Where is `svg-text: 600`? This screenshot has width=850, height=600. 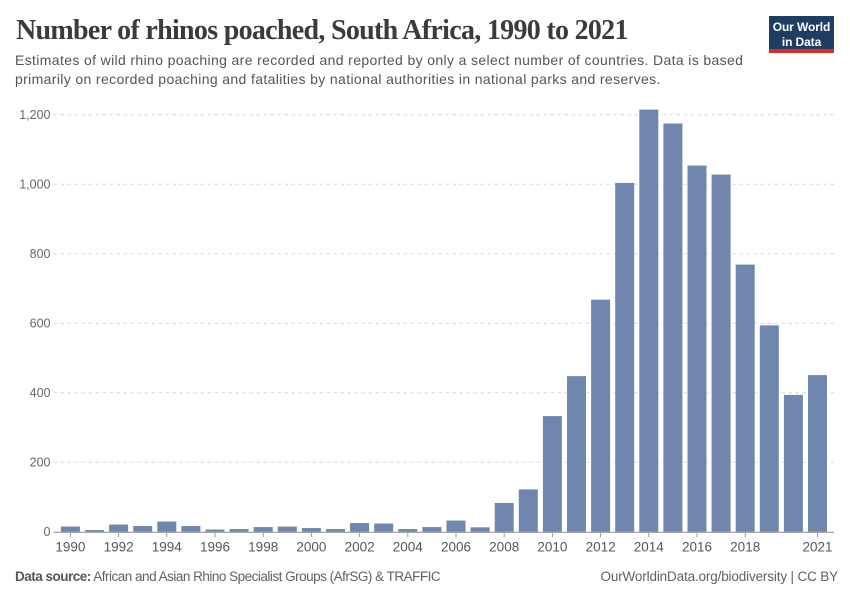
svg-text: 600 is located at coordinates (40, 324).